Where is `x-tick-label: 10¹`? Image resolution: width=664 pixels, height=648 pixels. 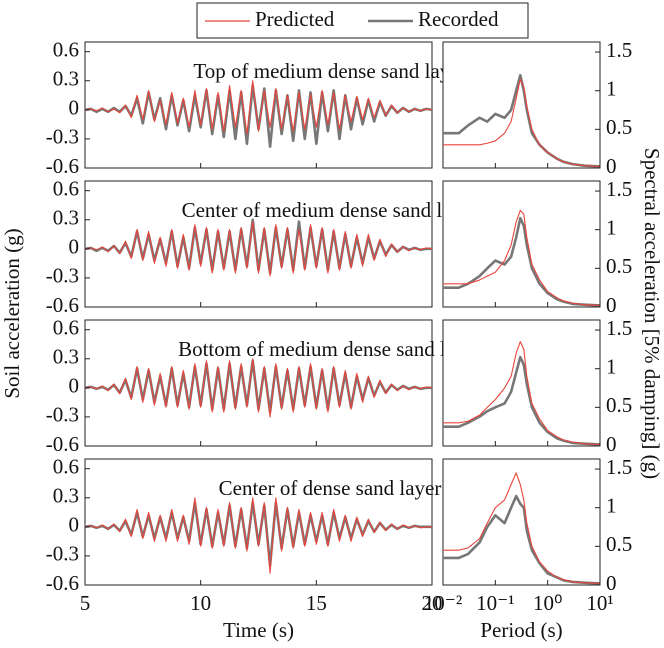 x-tick-label: 10¹ is located at coordinates (599, 603).